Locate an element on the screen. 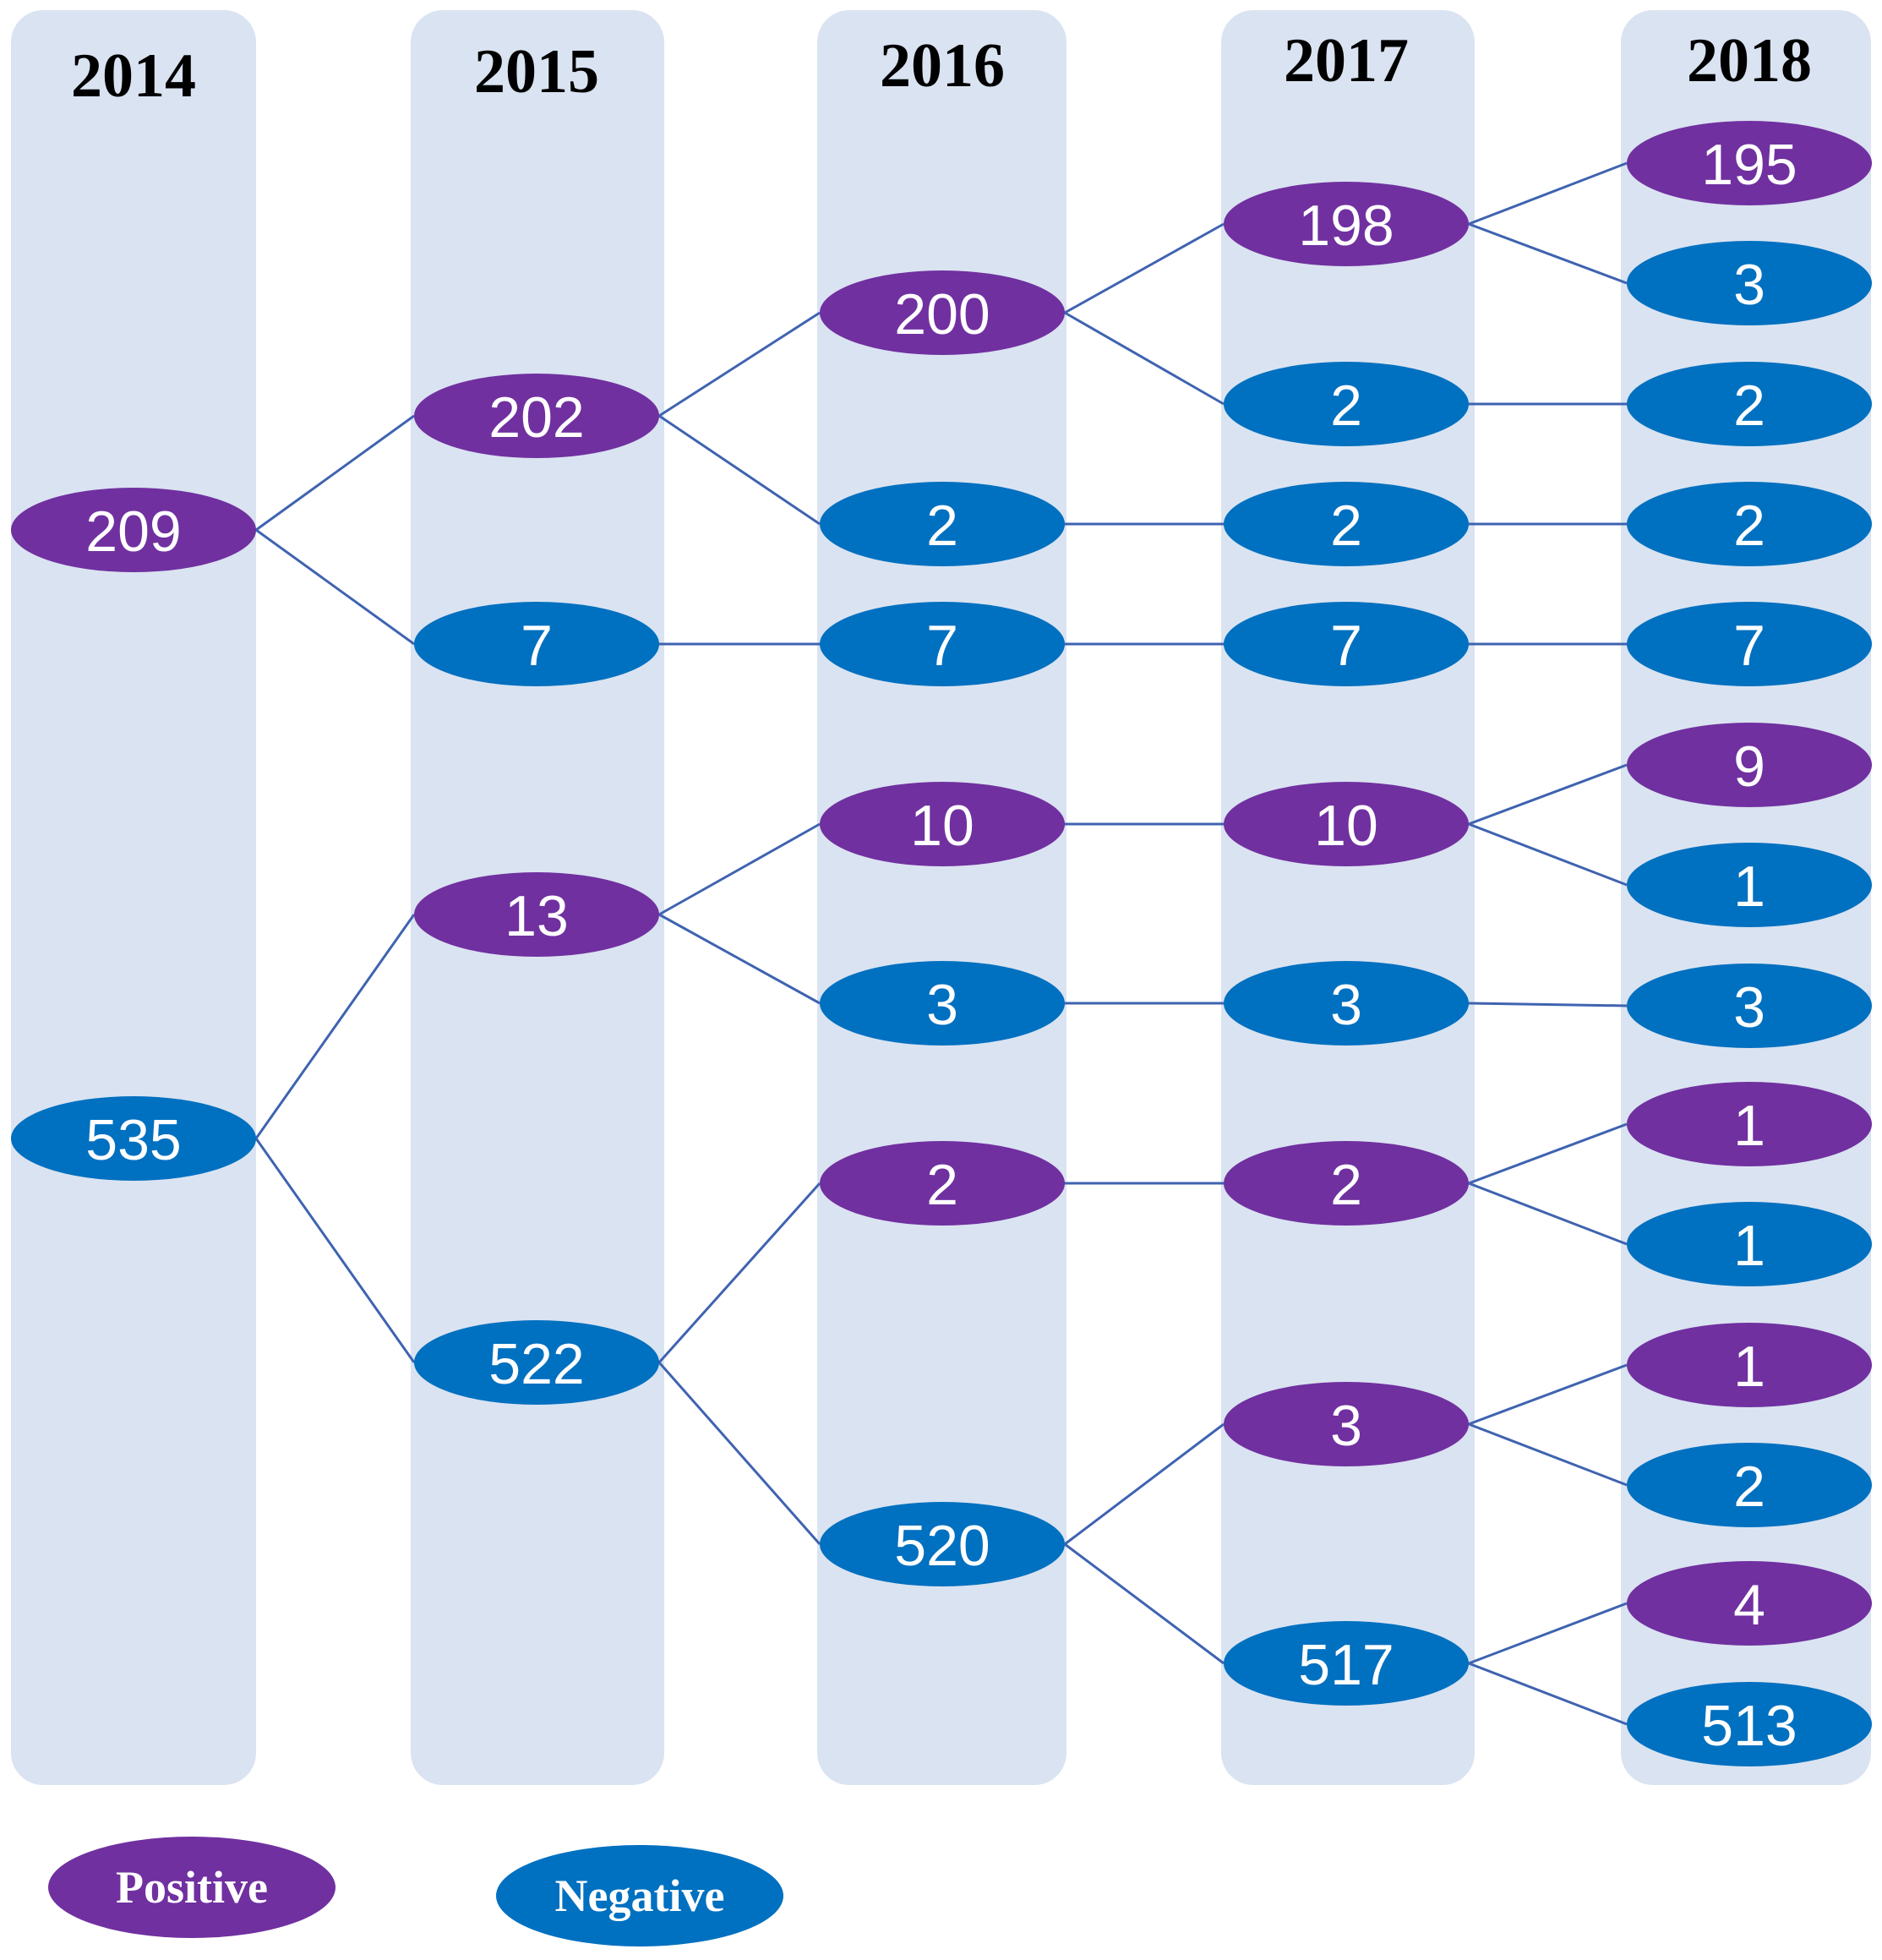 This screenshot has height=1960, width=1882. node-value-c7: 520 is located at coordinates (942, 1546).